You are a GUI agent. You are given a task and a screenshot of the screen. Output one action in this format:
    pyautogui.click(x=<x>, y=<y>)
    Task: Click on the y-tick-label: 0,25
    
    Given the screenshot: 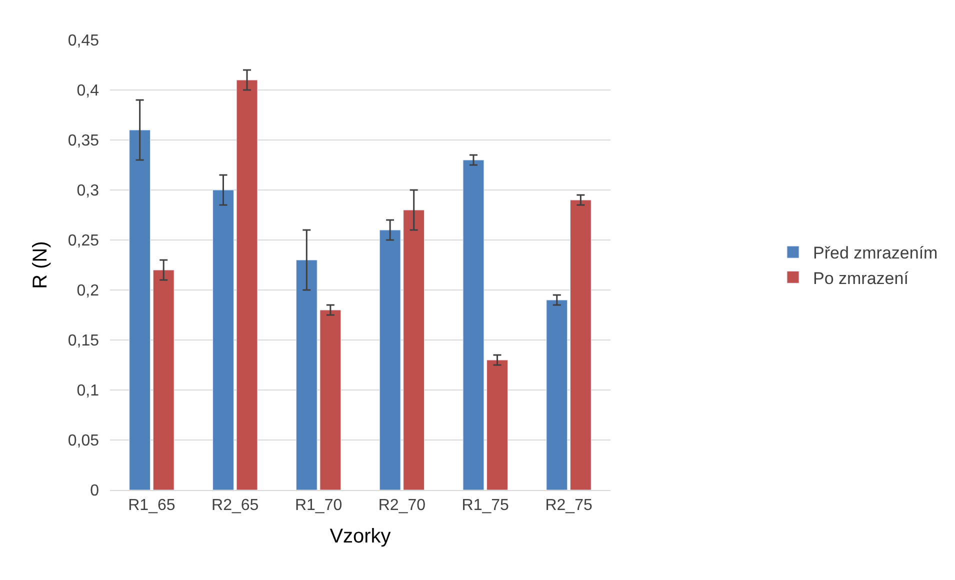 What is the action you would take?
    pyautogui.click(x=84, y=241)
    